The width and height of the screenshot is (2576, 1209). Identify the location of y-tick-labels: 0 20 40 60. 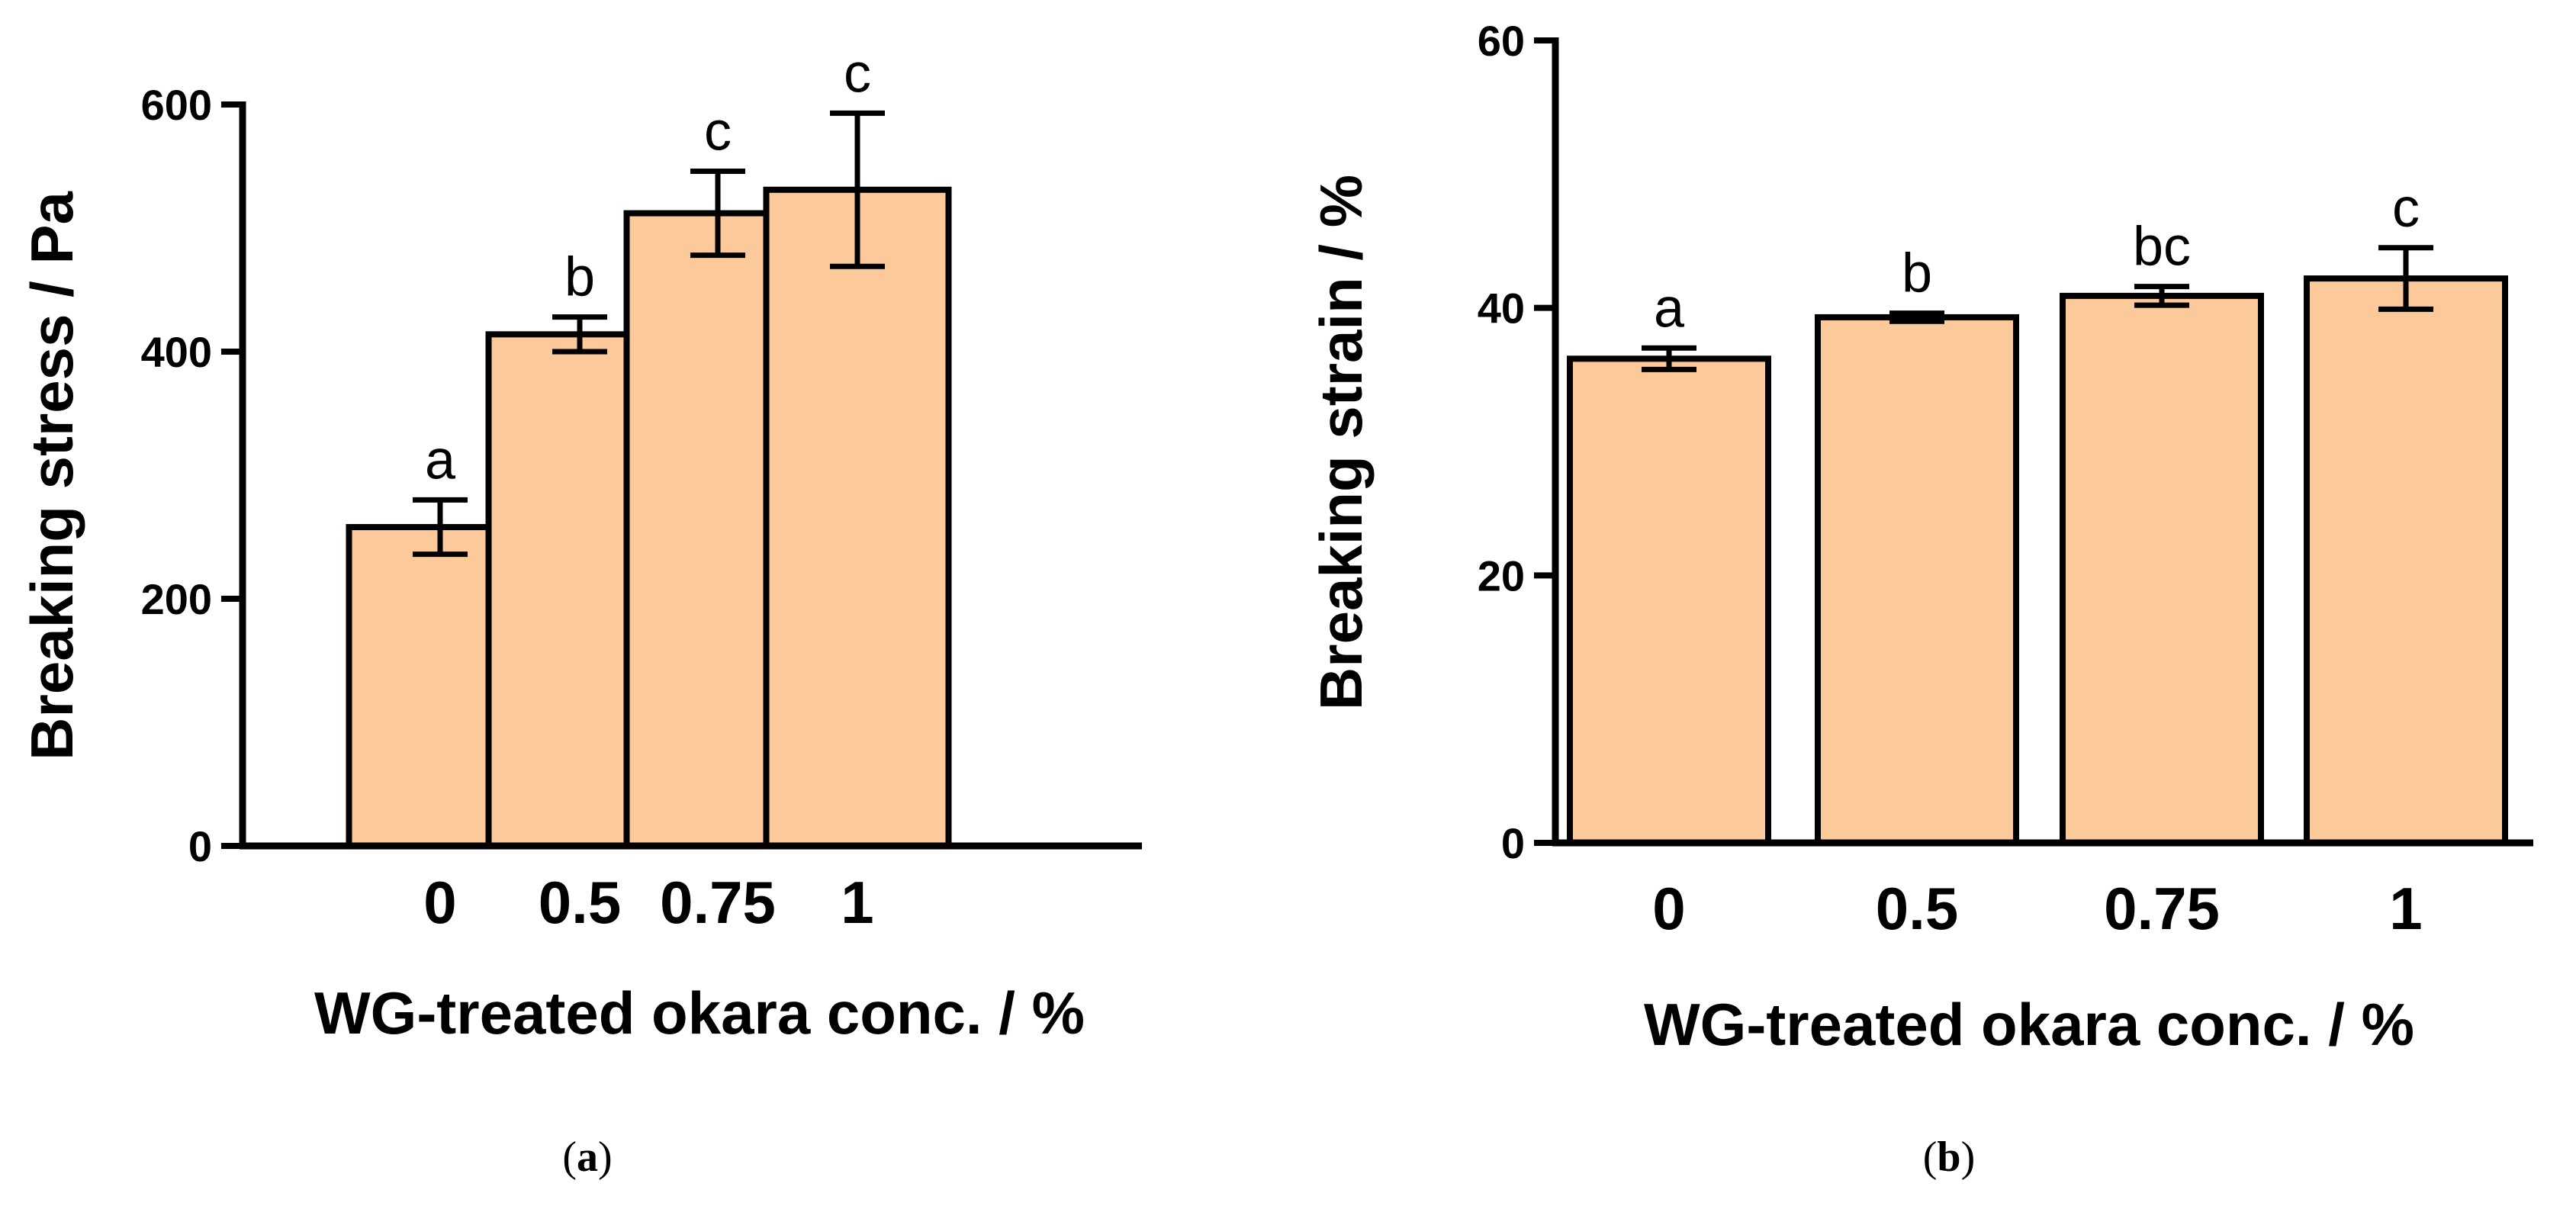
(1501, 442).